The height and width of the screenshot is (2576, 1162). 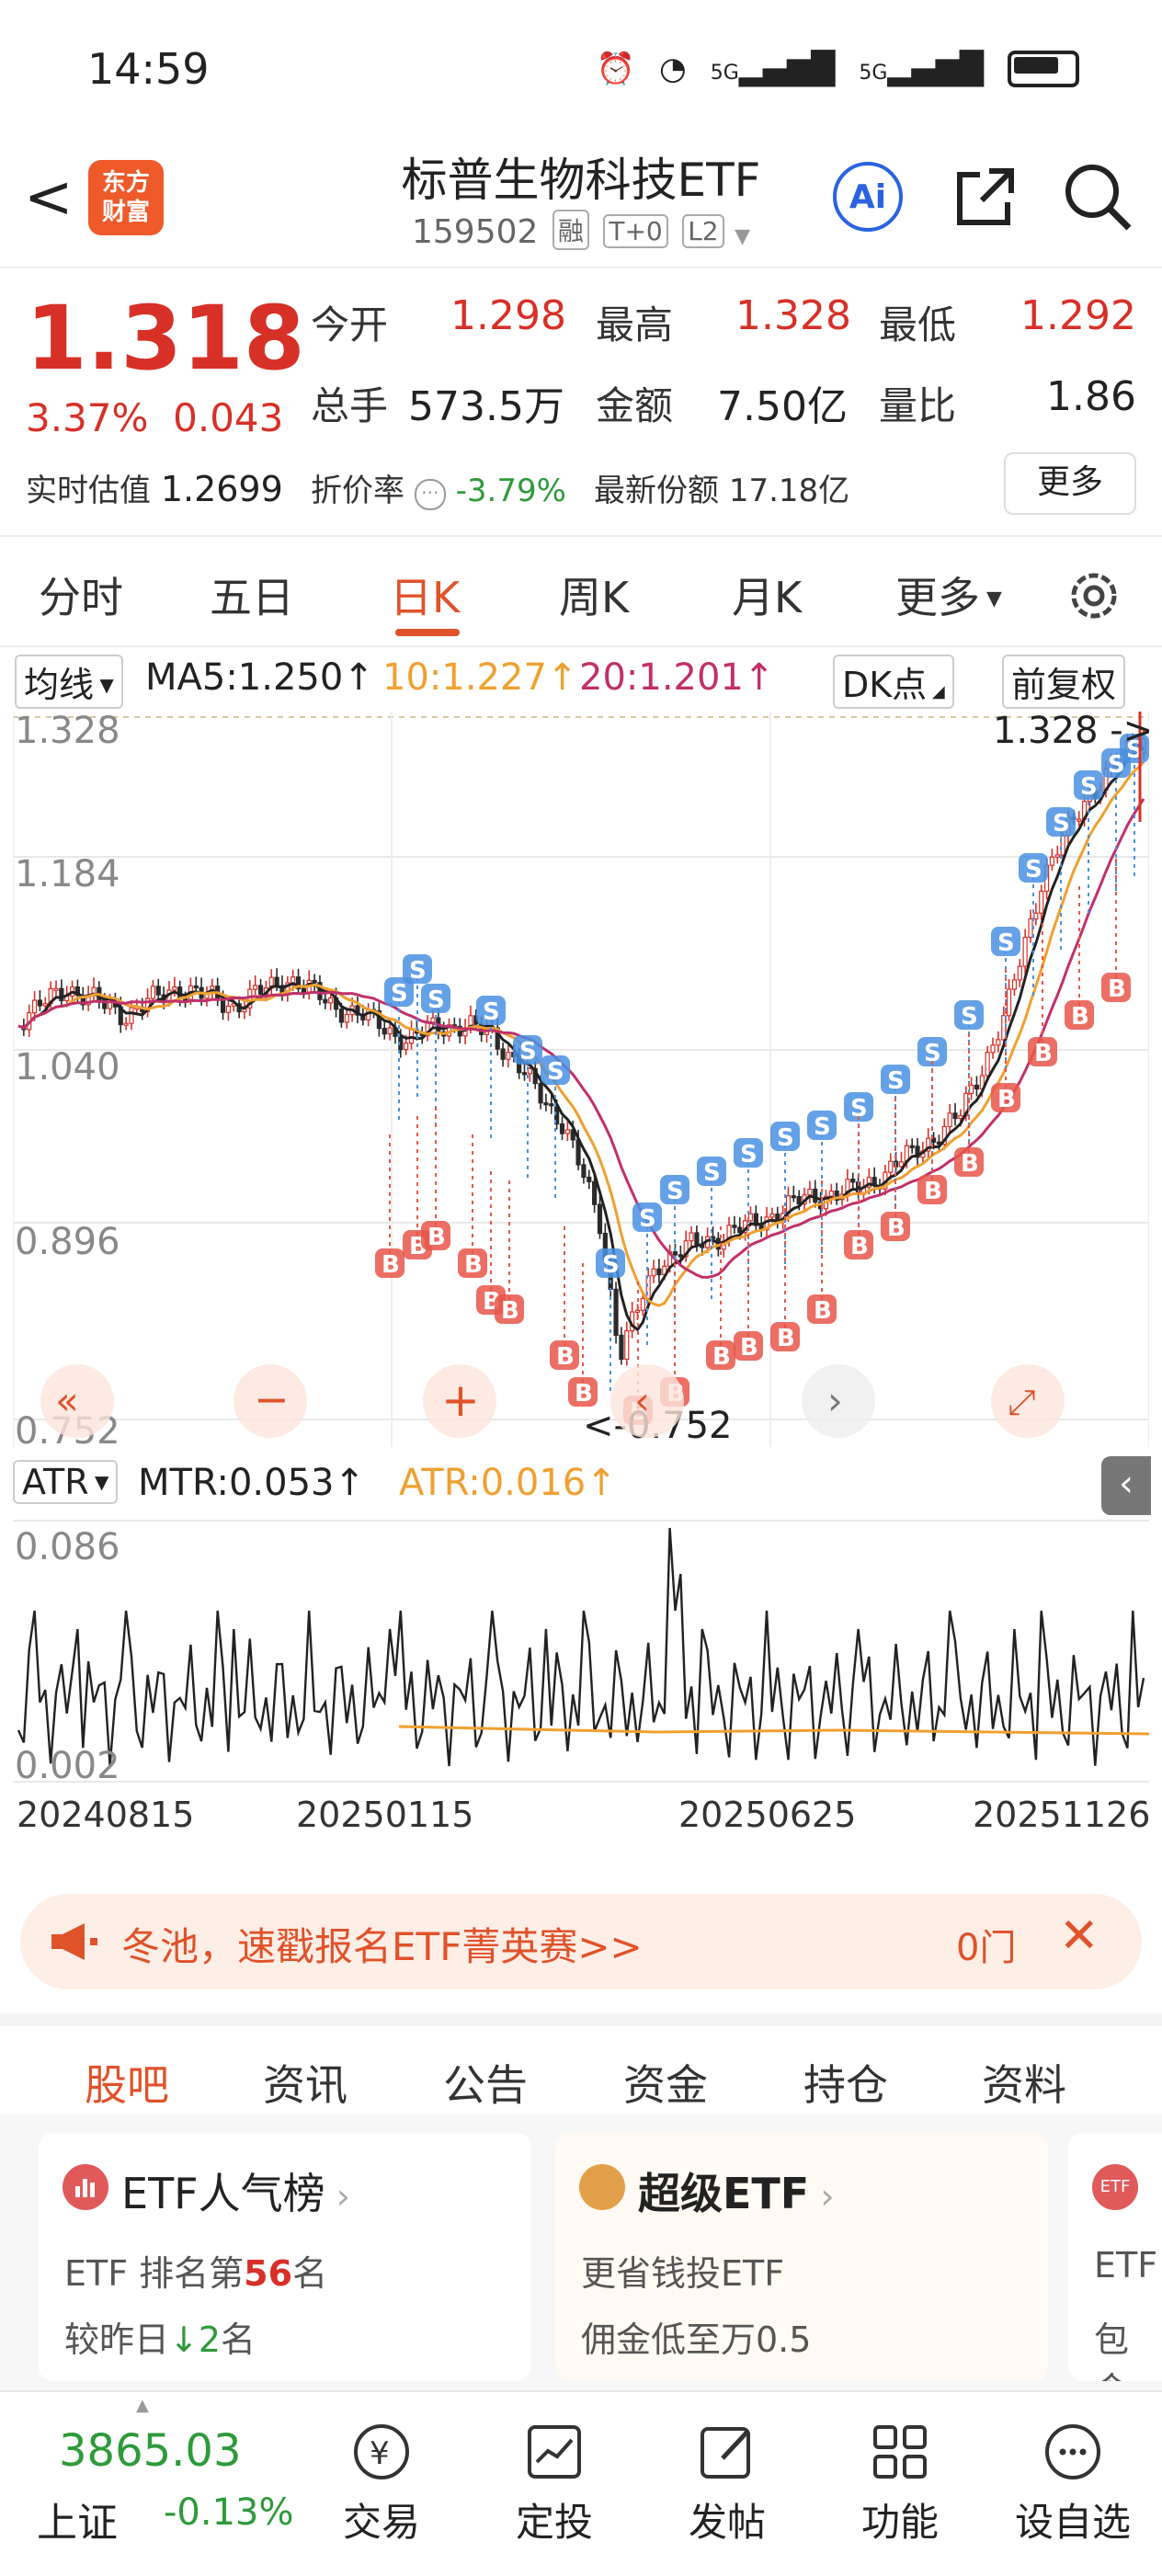 What do you see at coordinates (595, 597) in the screenshot?
I see `tab-weekly-k: 周K` at bounding box center [595, 597].